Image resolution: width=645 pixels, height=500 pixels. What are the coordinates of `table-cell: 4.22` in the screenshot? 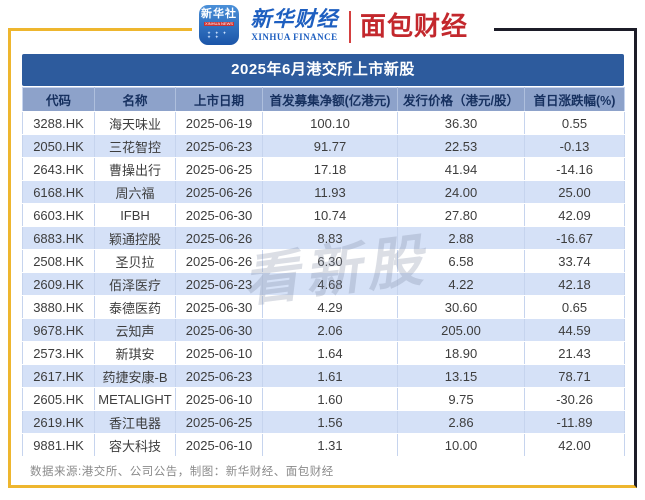 It's located at (461, 284).